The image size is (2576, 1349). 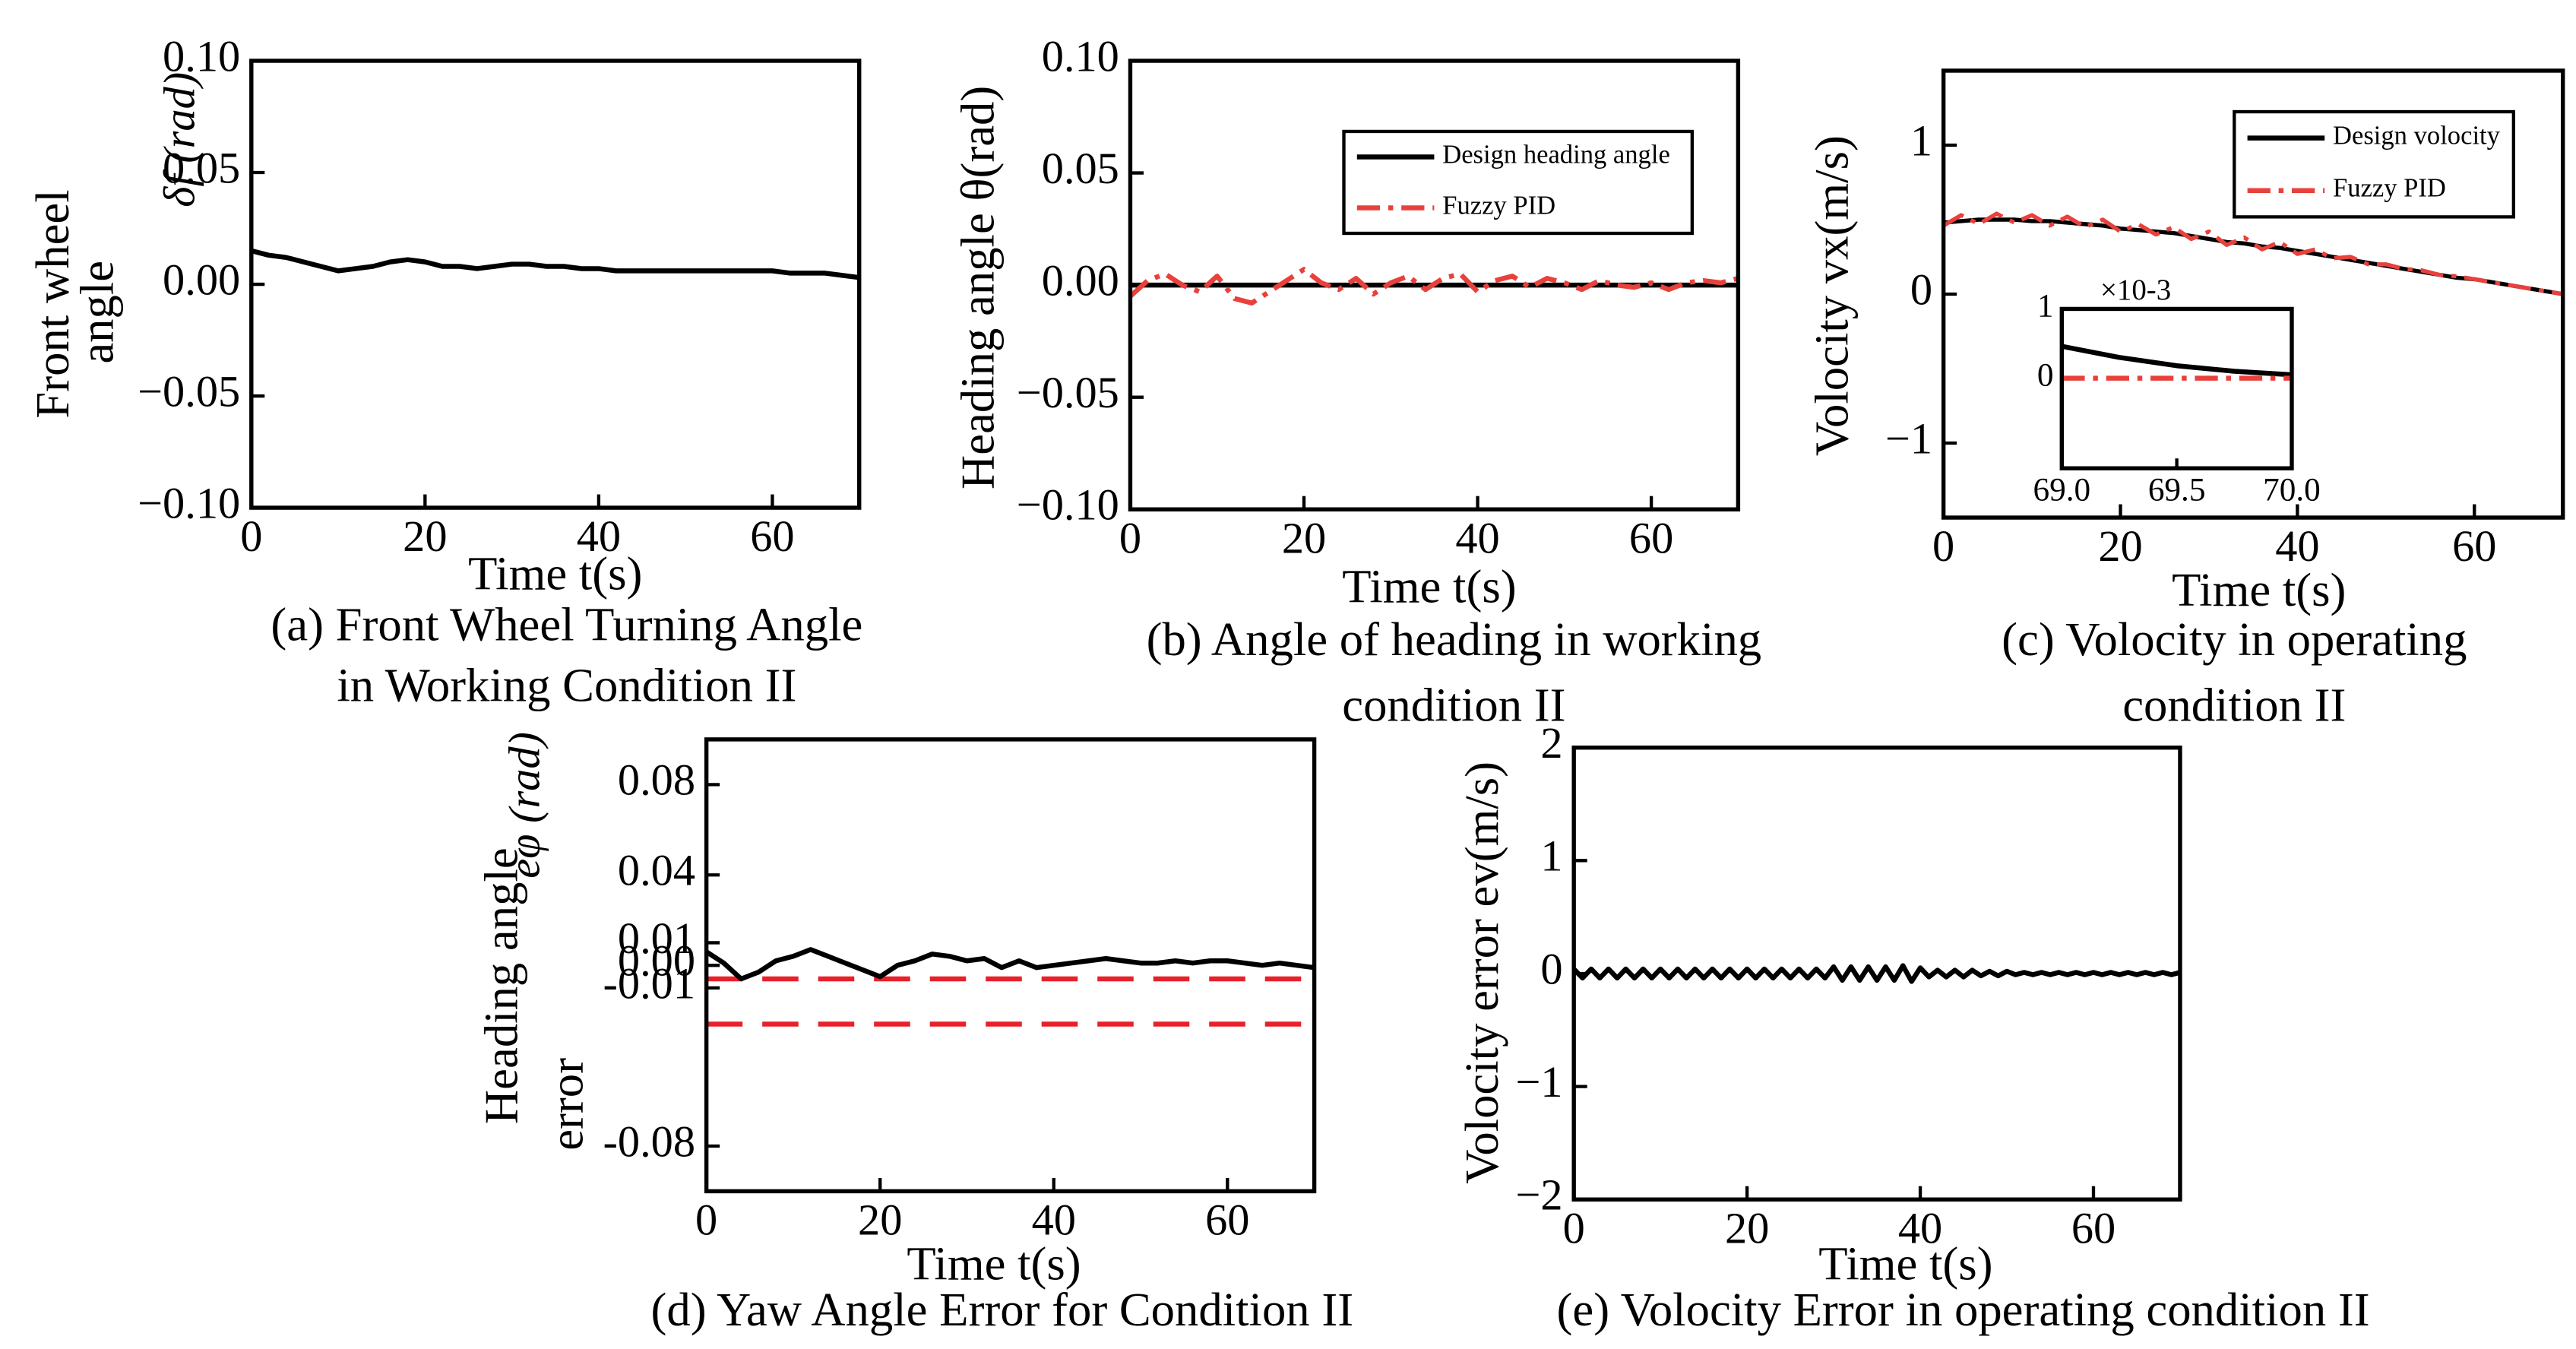 I want to click on y-axis-label: Volocity vx(m/s), so click(x=1831, y=295).